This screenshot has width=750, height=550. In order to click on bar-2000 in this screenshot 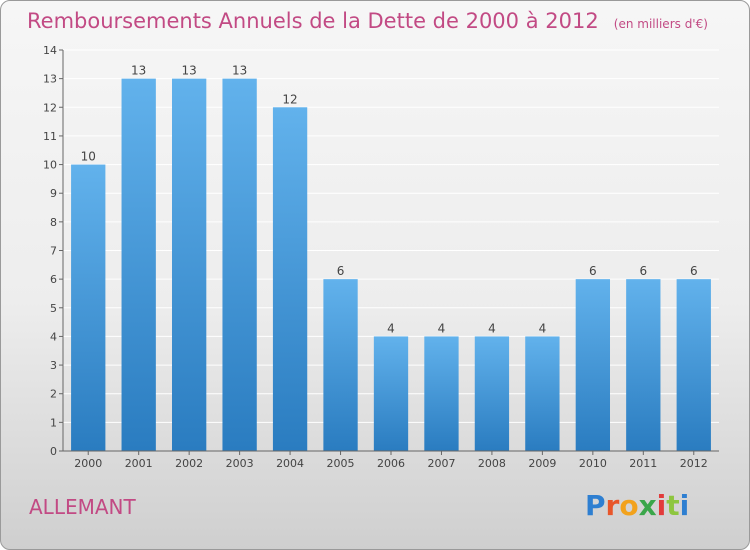, I will do `click(88, 308)`.